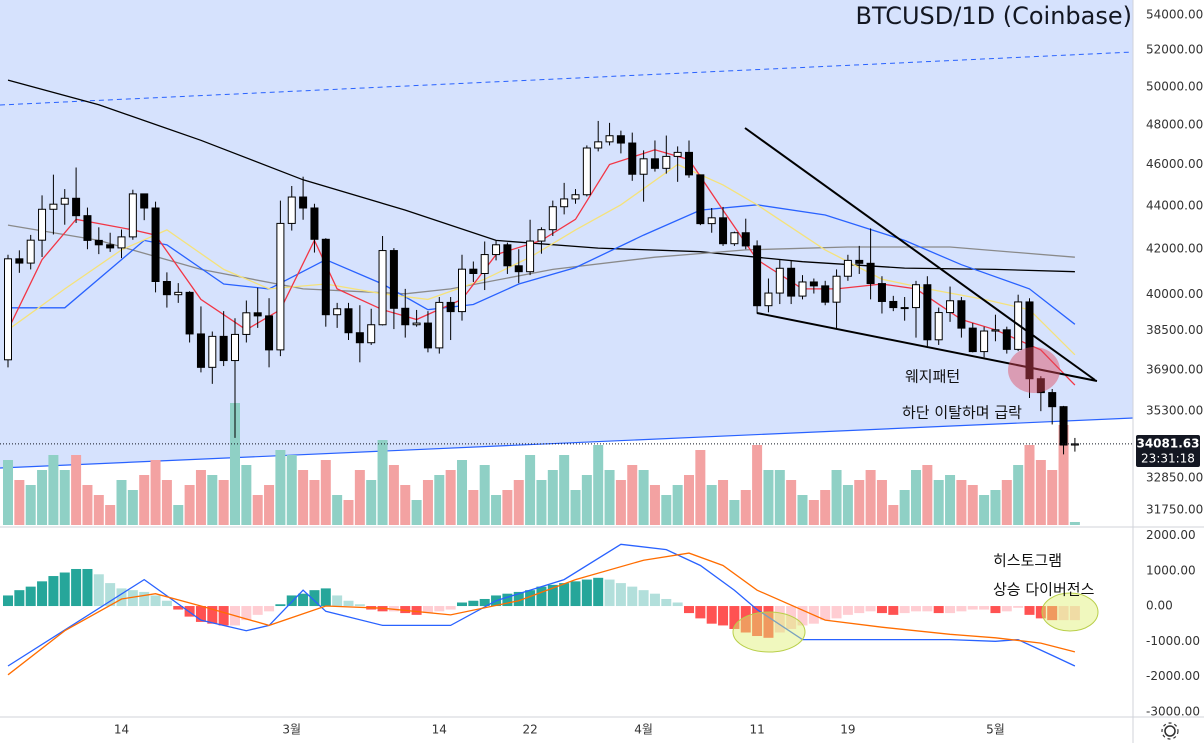  I want to click on wedge-upper-line, so click(920, 254).